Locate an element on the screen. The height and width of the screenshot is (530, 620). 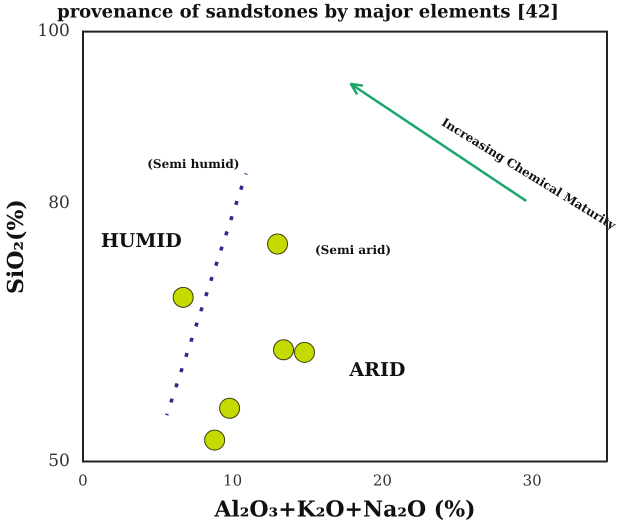
x-tick-label: 20 is located at coordinates (382, 480).